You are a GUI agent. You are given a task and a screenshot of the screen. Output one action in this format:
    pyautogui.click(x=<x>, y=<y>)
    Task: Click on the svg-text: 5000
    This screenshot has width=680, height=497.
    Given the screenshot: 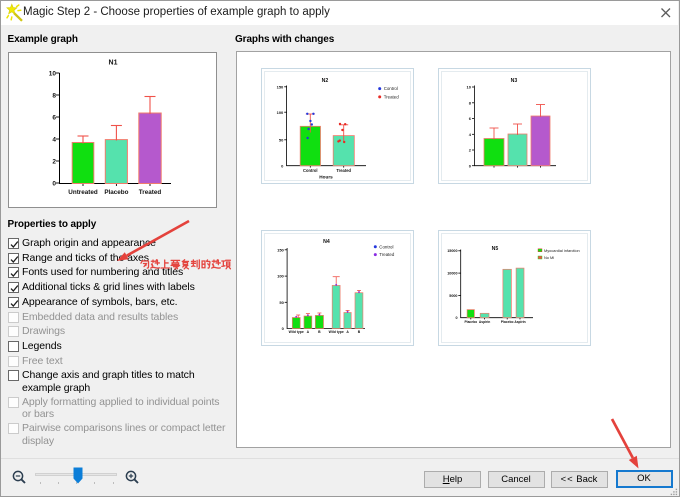 What is the action you would take?
    pyautogui.click(x=453, y=296)
    